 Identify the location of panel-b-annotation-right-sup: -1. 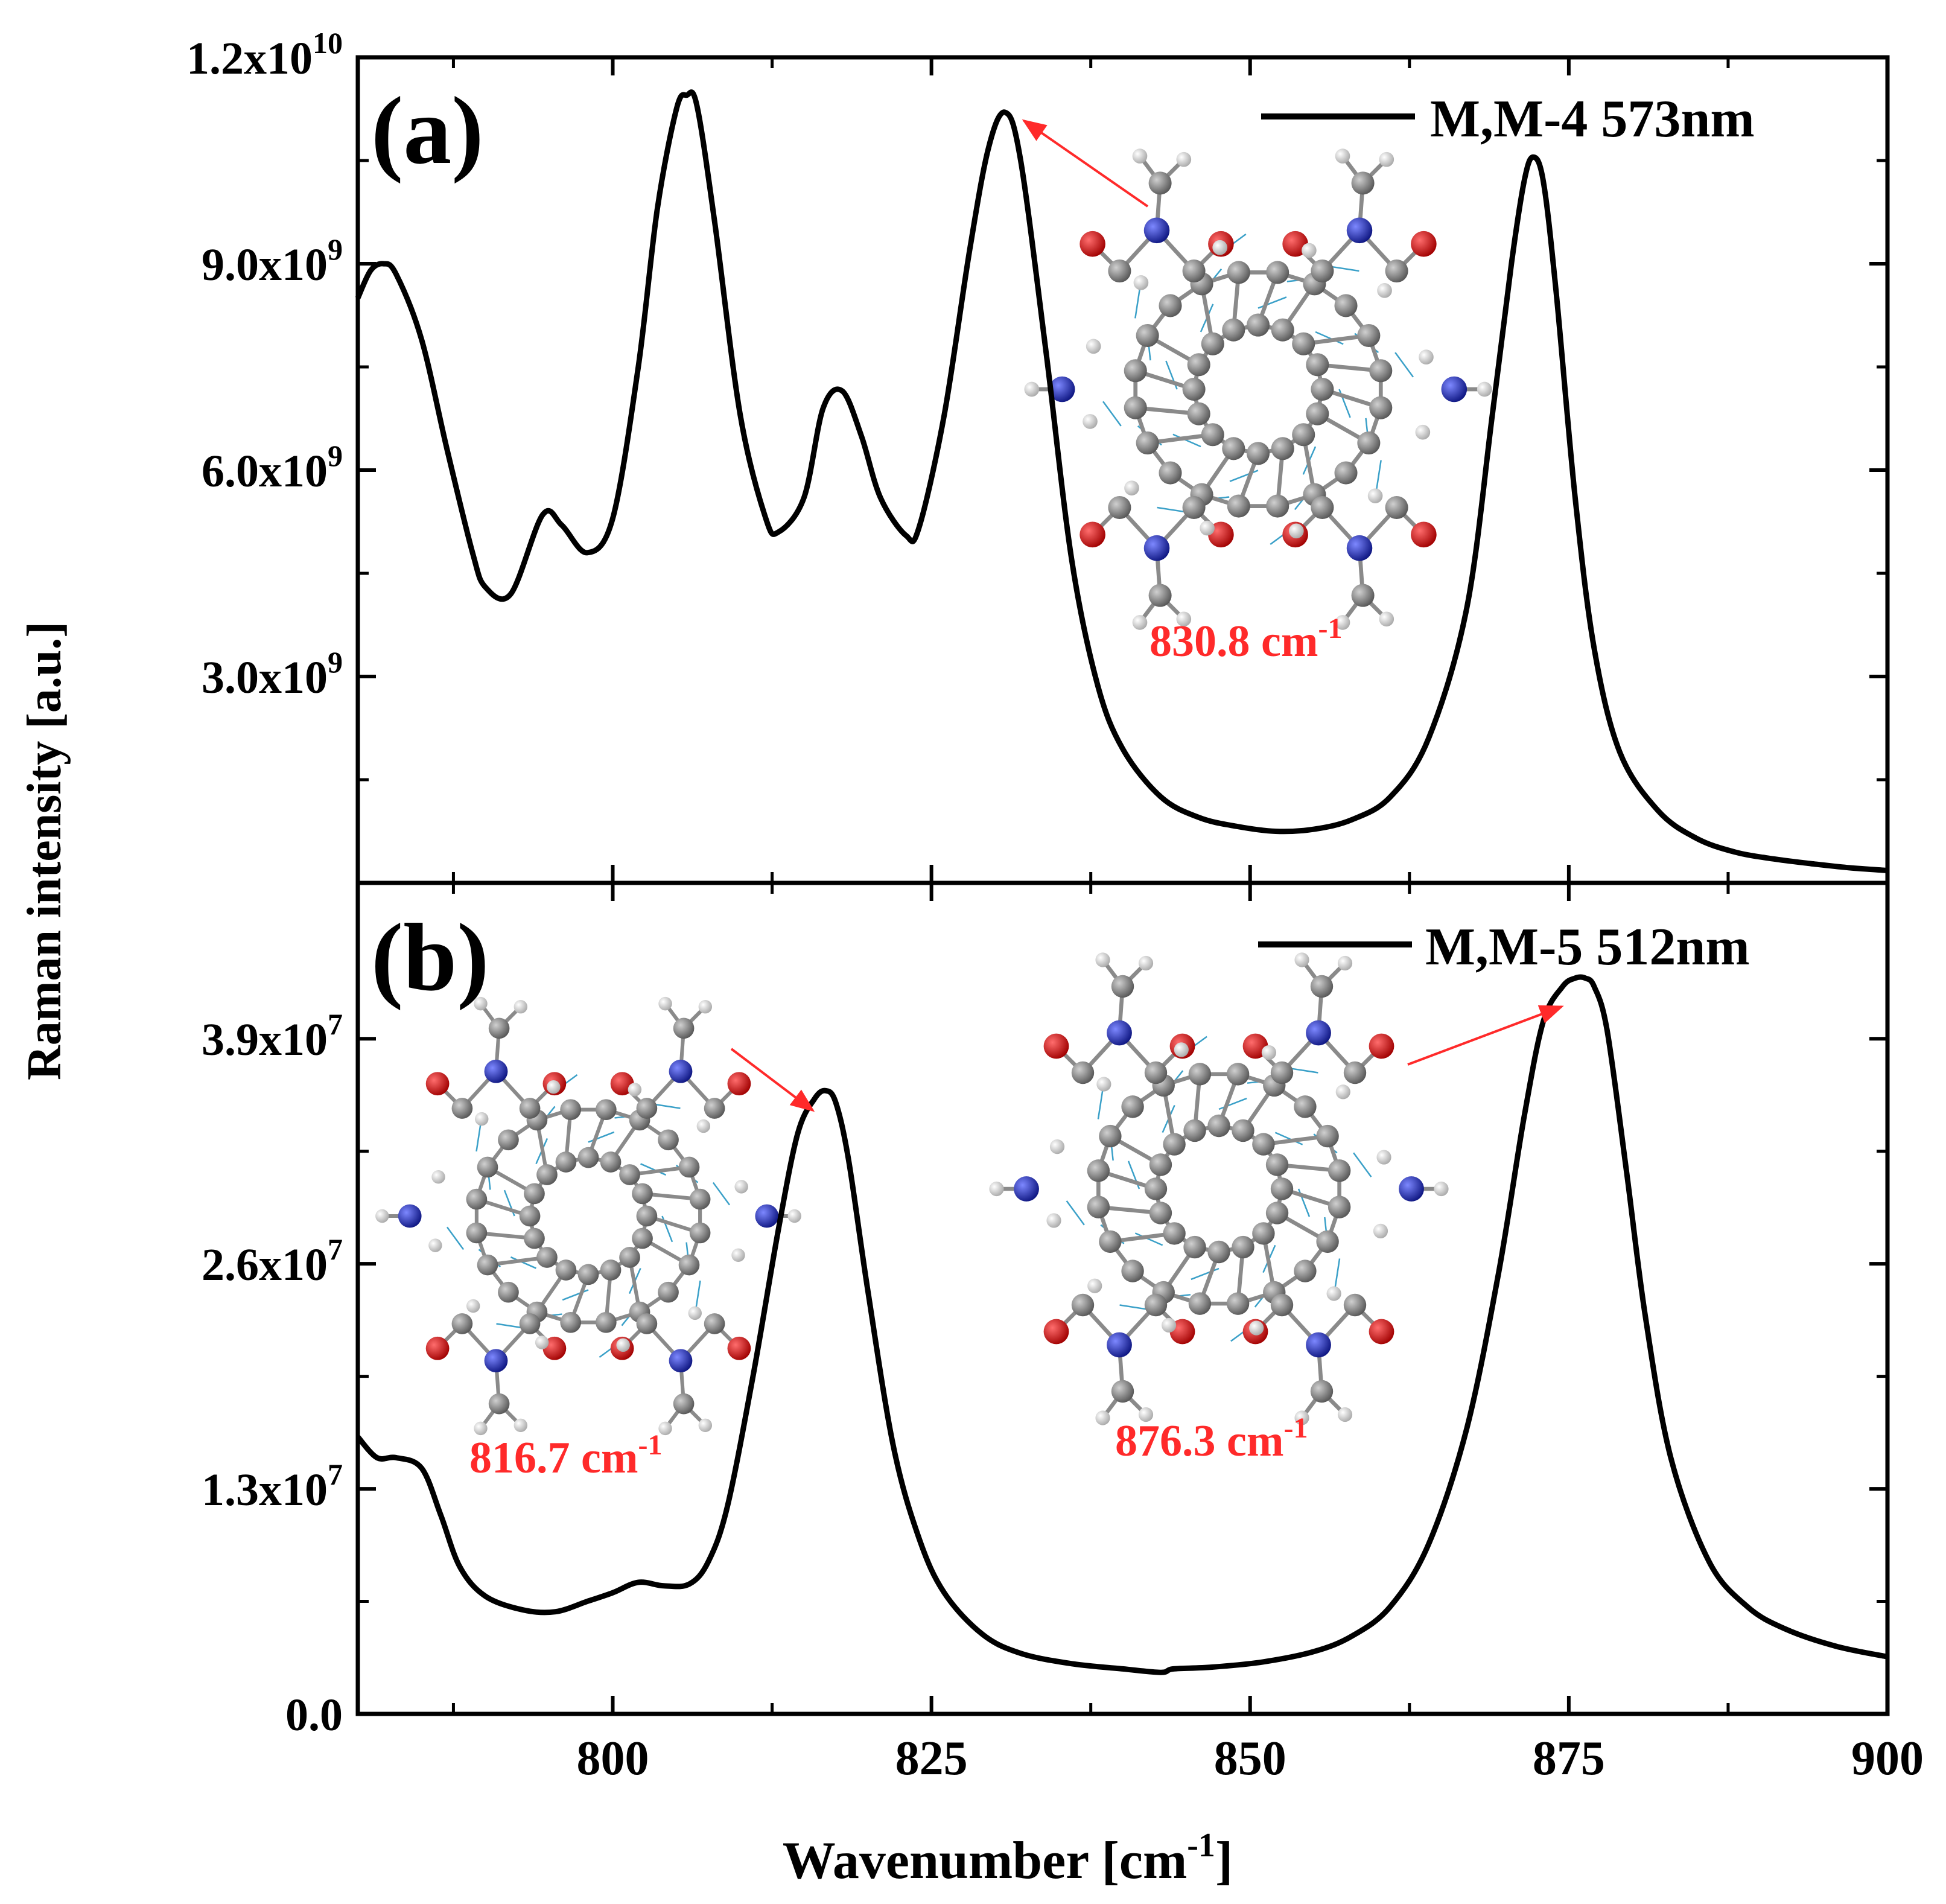
(1296, 1428).